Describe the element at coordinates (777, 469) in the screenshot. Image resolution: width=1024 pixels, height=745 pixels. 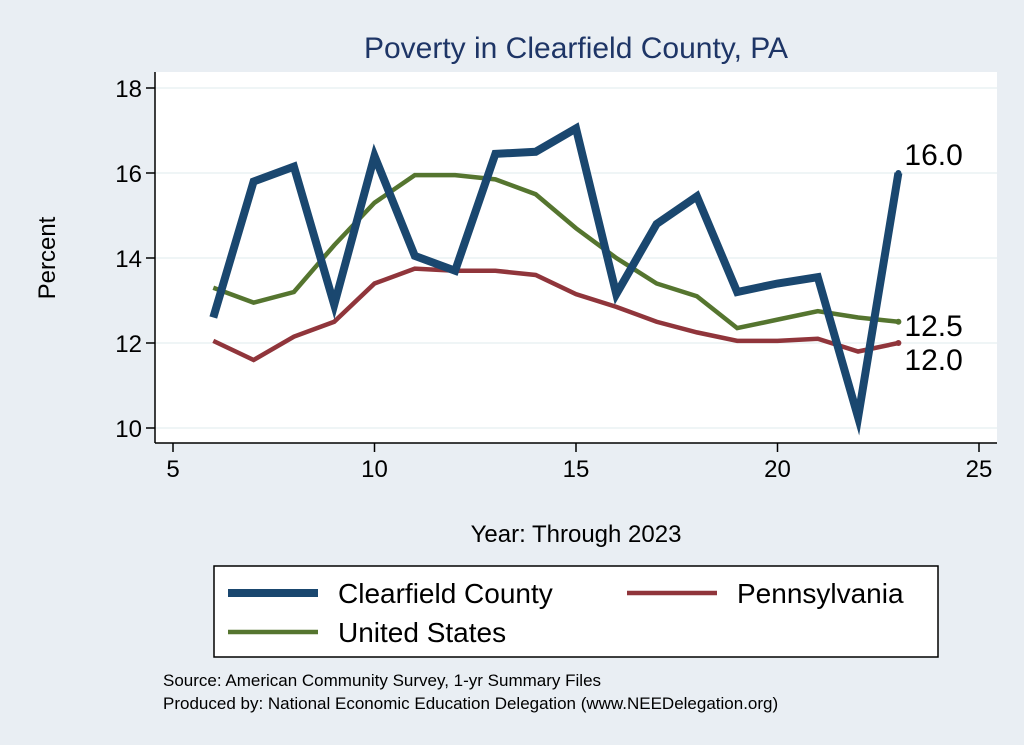
I see `x-tick-label-3: 20` at that location.